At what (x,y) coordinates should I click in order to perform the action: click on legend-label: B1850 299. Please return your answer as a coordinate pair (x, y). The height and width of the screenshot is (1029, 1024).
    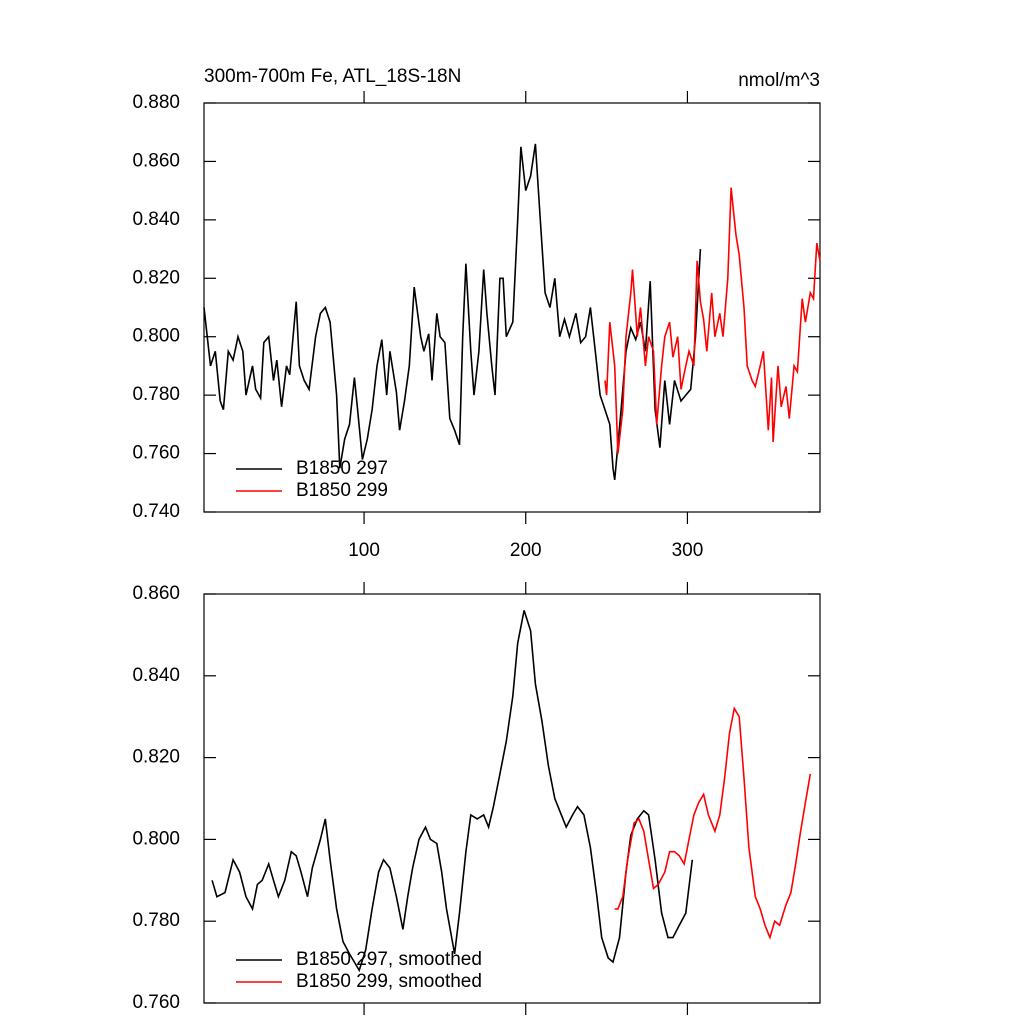
    Looking at the image, I should click on (342, 490).